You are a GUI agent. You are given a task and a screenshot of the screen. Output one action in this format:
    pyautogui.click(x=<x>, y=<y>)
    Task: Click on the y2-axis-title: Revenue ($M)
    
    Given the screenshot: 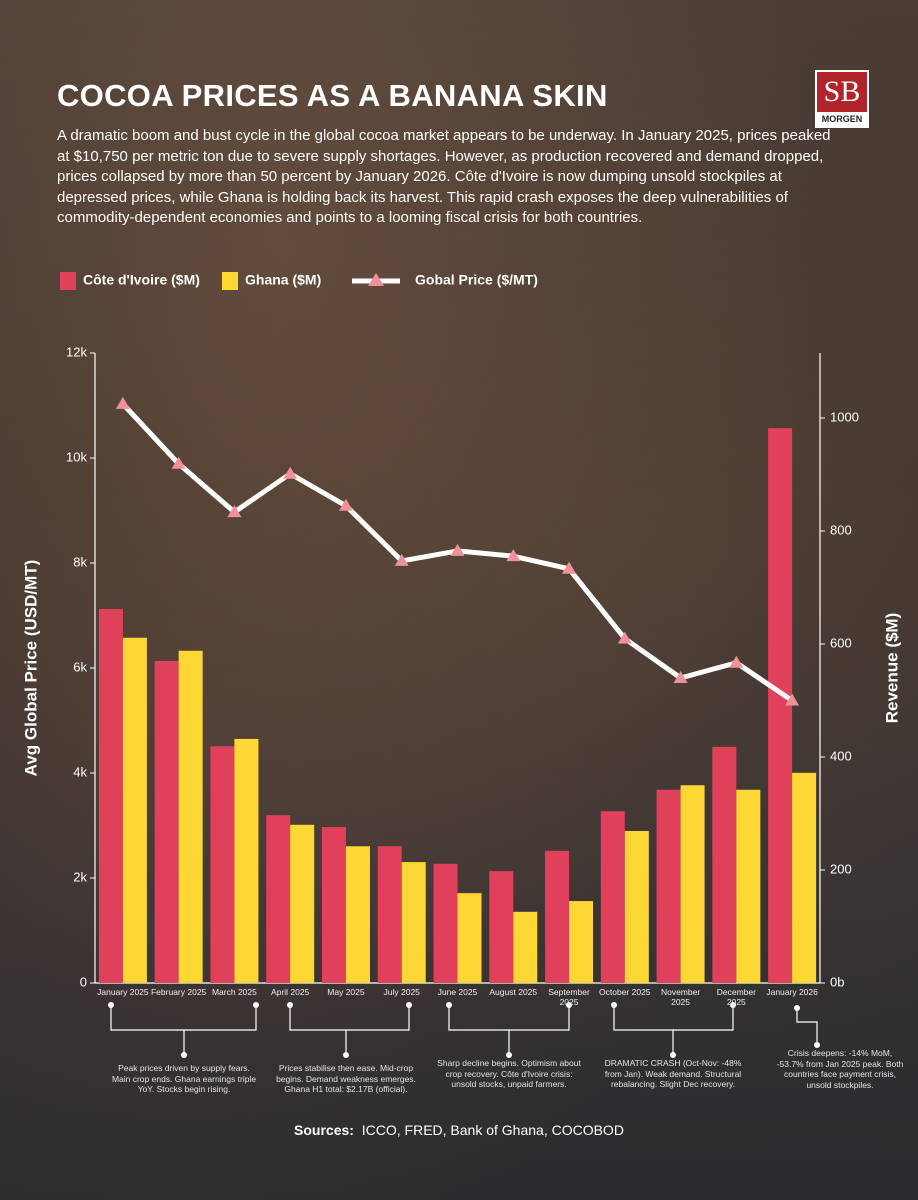 What is the action you would take?
    pyautogui.click(x=891, y=668)
    